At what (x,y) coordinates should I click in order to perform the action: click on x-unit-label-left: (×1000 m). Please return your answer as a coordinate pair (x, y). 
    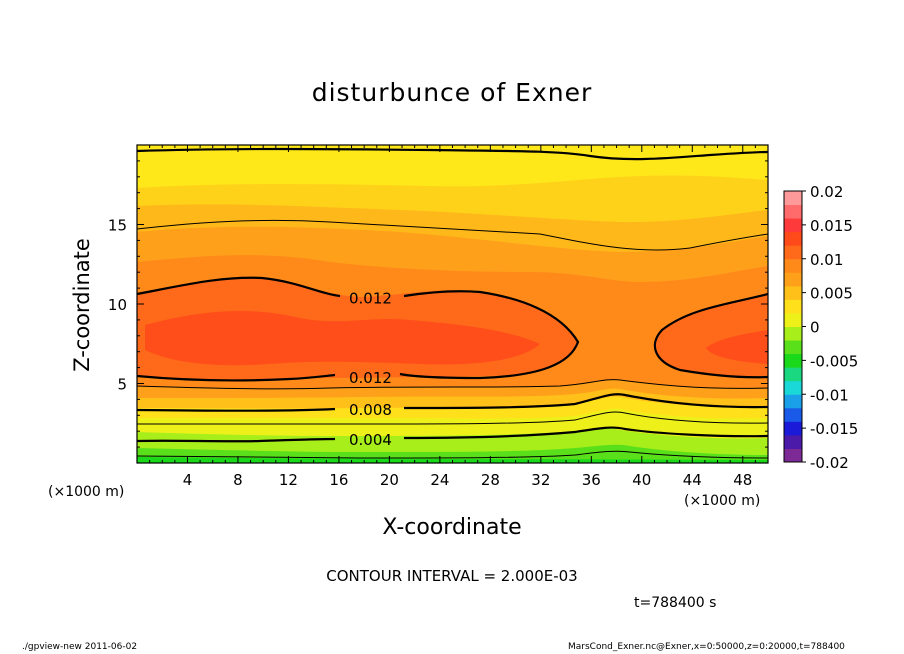
    Looking at the image, I should click on (86, 492).